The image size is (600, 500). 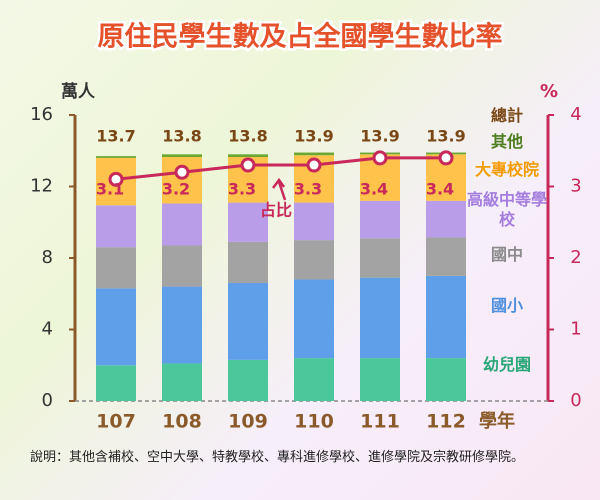 What do you see at coordinates (380, 422) in the screenshot?
I see `x-tick-label: 111` at bounding box center [380, 422].